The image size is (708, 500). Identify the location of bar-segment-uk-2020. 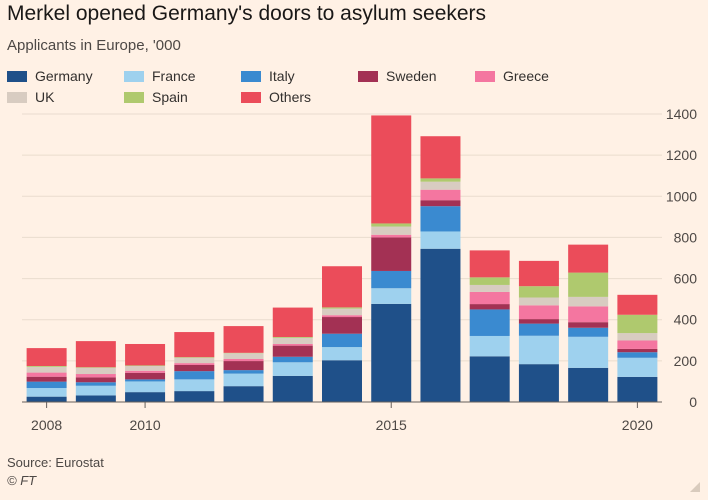
(637, 337).